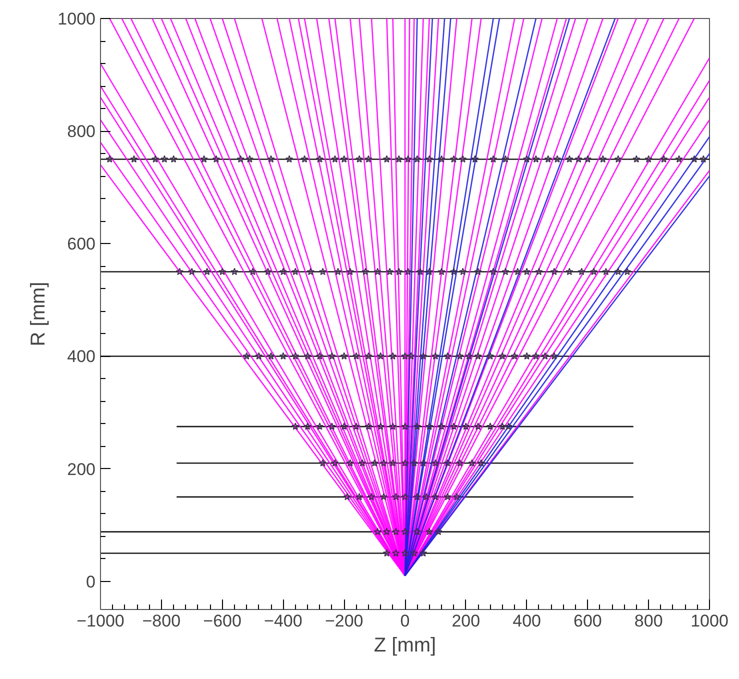 Image resolution: width=739 pixels, height=679 pixels. Describe the element at coordinates (100, 621) in the screenshot. I see `x-tick-label: −1000` at that location.